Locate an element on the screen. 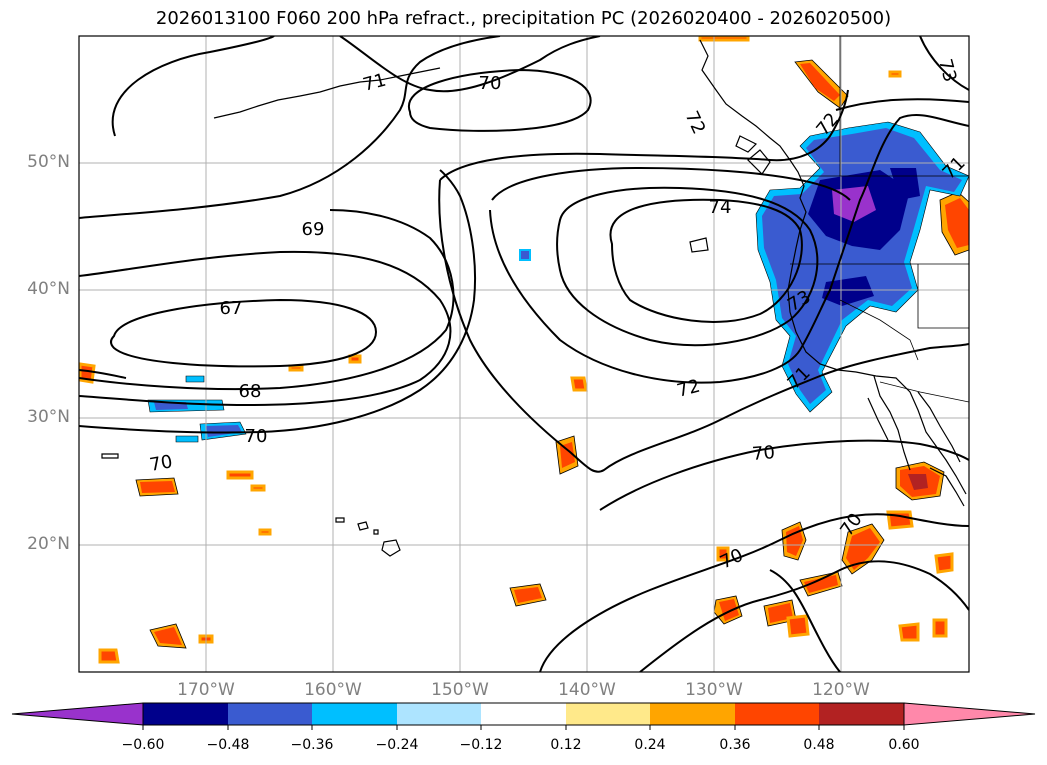 This screenshot has width=1047, height=765. contour-73-inner is located at coordinates (687, 266).